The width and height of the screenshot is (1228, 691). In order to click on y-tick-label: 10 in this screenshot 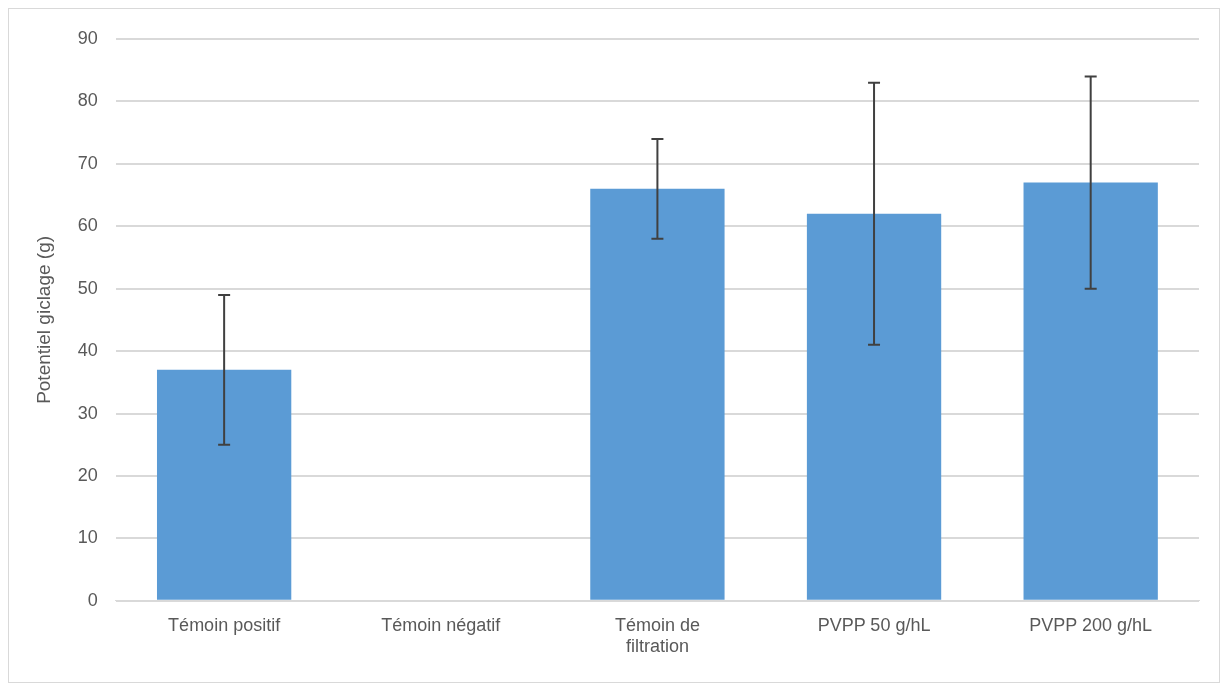, I will do `click(87, 537)`.